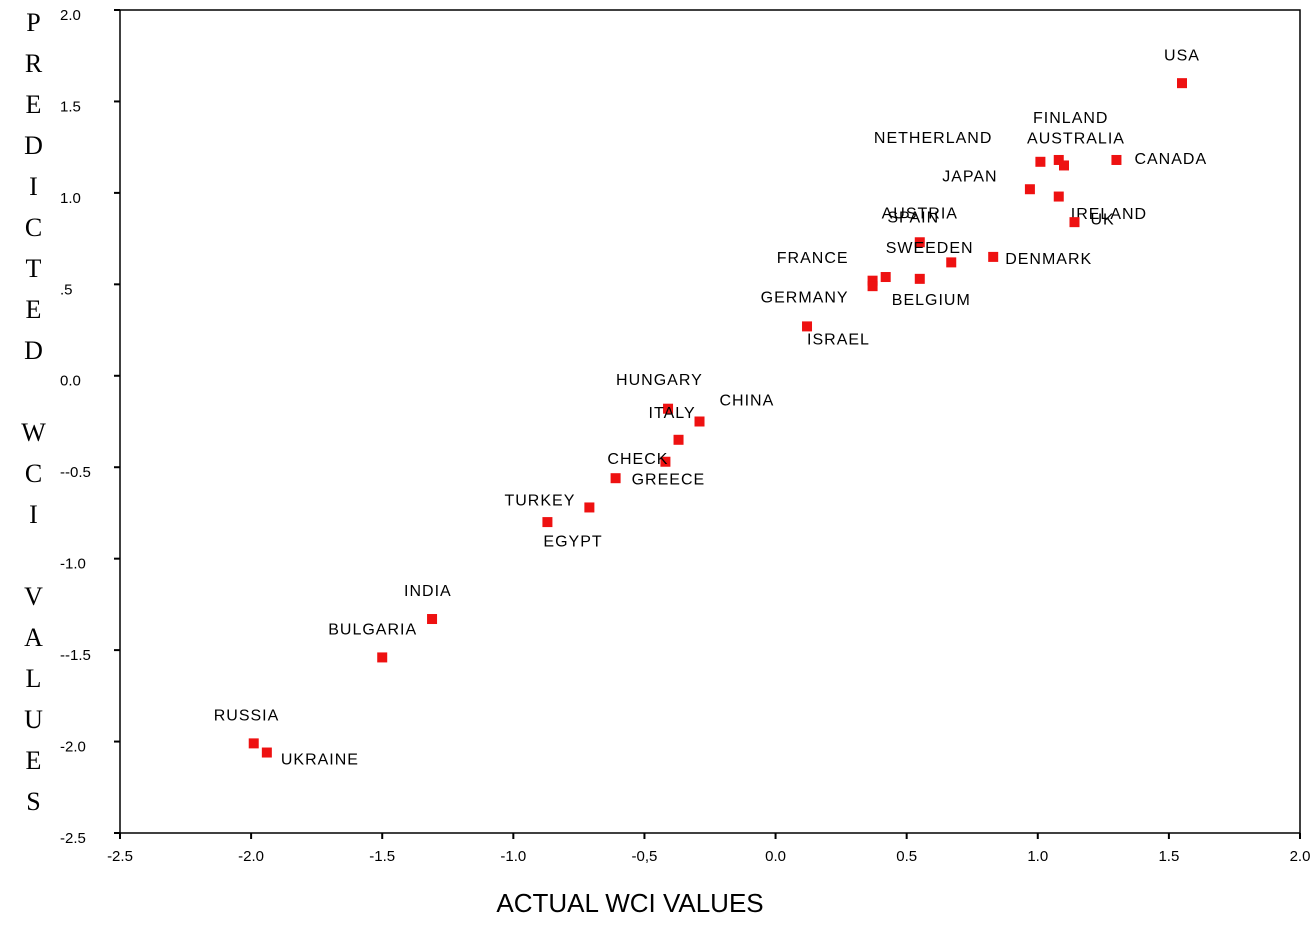 The image size is (1315, 944). Describe the element at coordinates (1037, 856) in the screenshot. I see `x-tick-label: 1.0` at that location.